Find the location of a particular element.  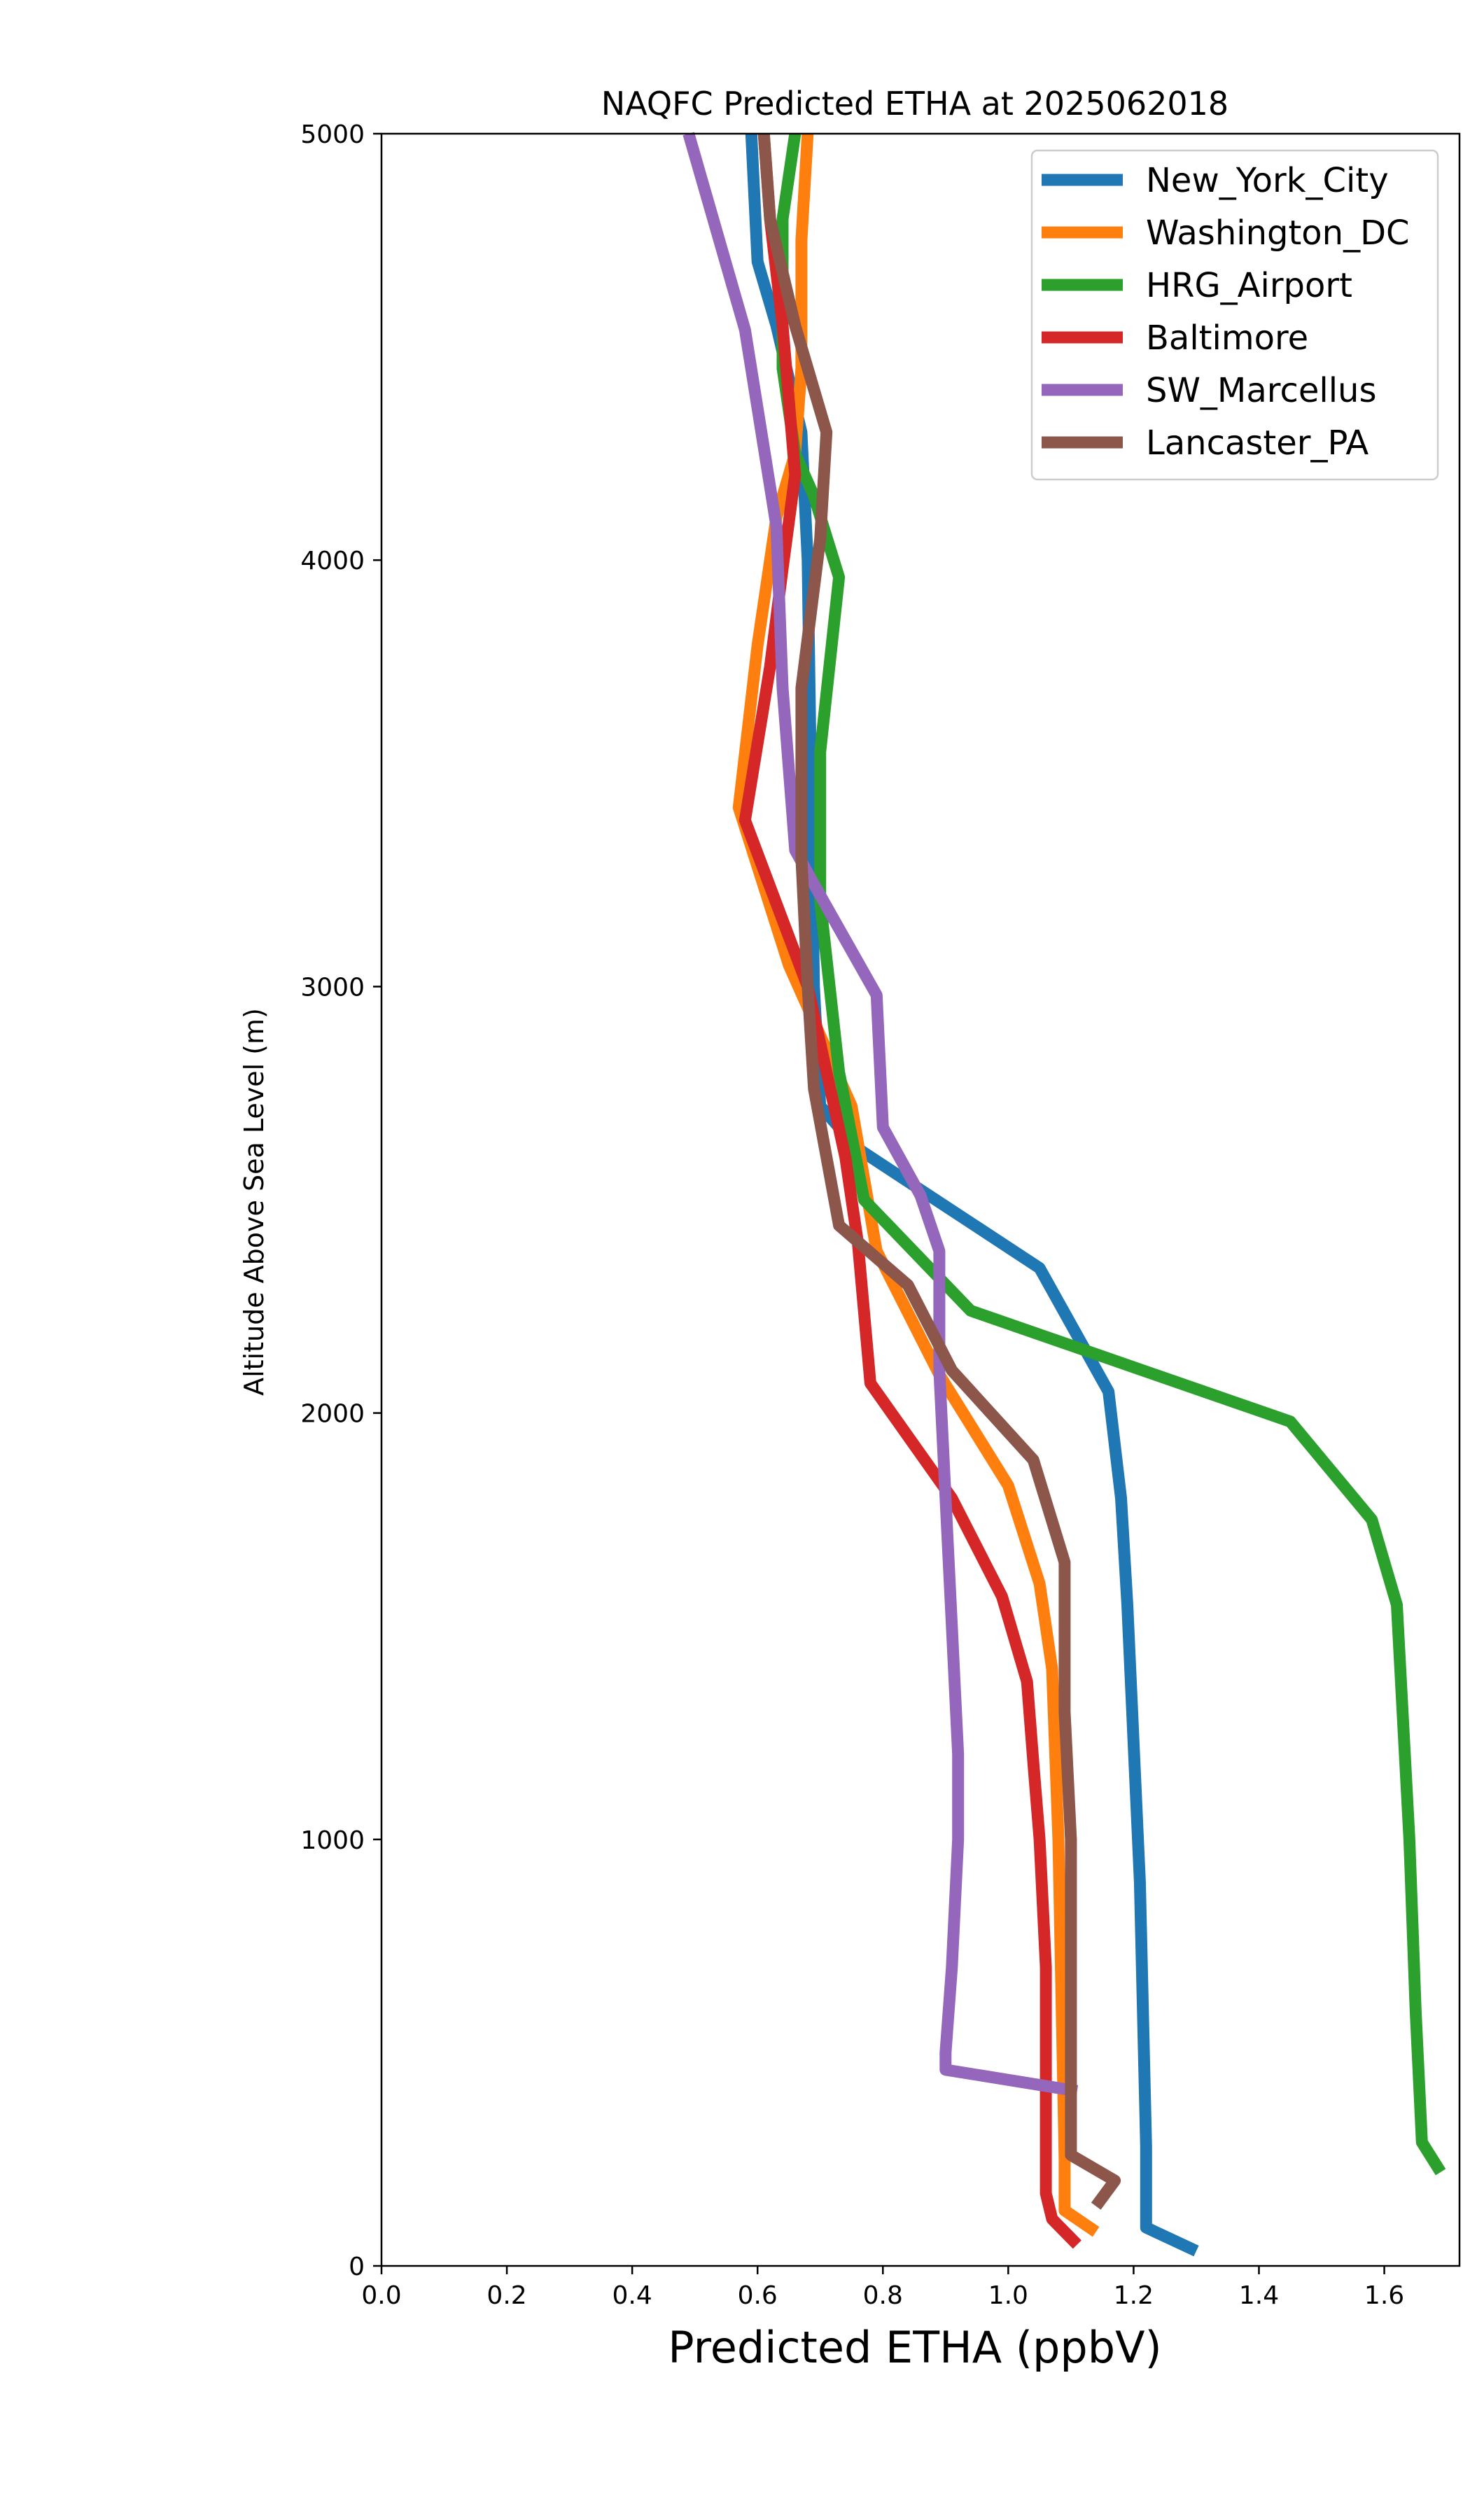

x-tick-label: 0.4 is located at coordinates (632, 2295).